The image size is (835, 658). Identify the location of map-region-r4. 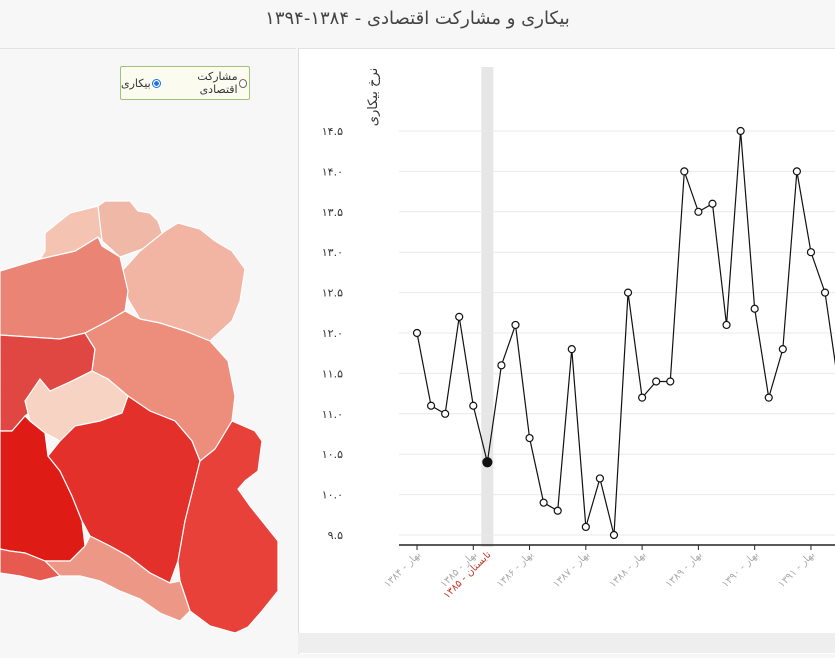
(70, 232).